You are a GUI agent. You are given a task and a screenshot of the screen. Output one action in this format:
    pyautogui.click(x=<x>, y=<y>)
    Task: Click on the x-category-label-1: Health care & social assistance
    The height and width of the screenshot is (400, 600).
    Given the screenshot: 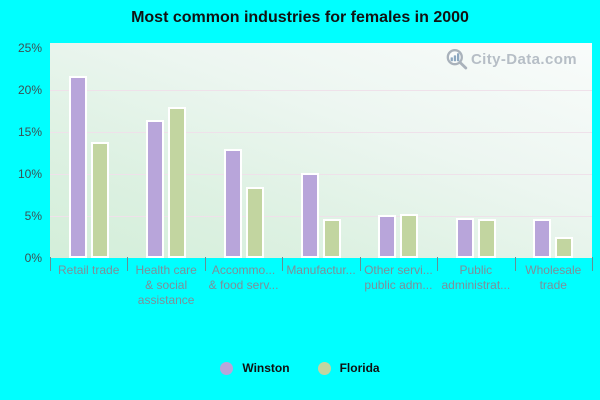 What is the action you would take?
    pyautogui.click(x=166, y=285)
    